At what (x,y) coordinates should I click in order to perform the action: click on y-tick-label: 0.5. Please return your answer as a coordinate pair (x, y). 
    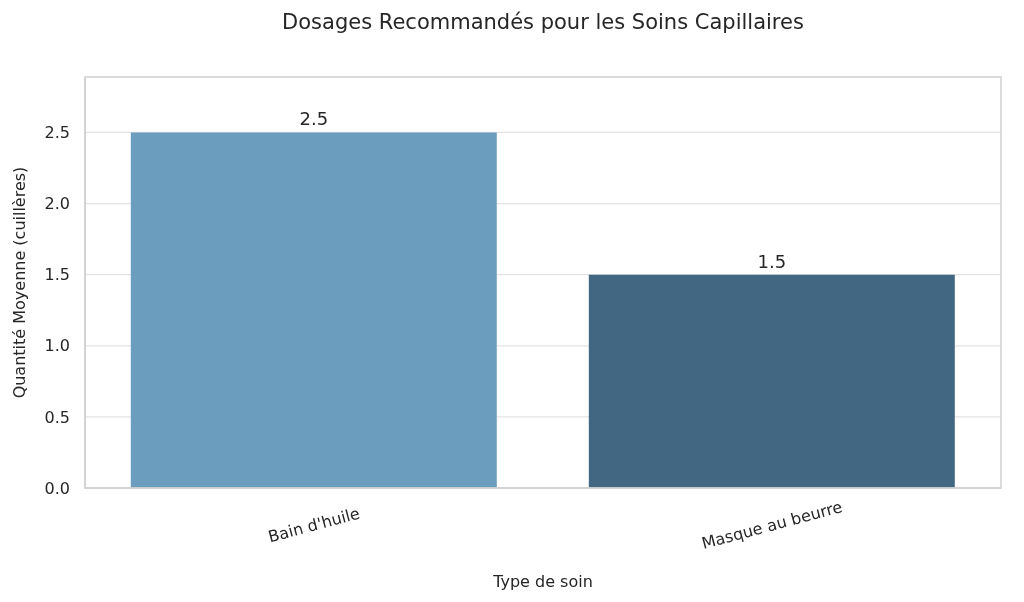
    Looking at the image, I should click on (57, 417).